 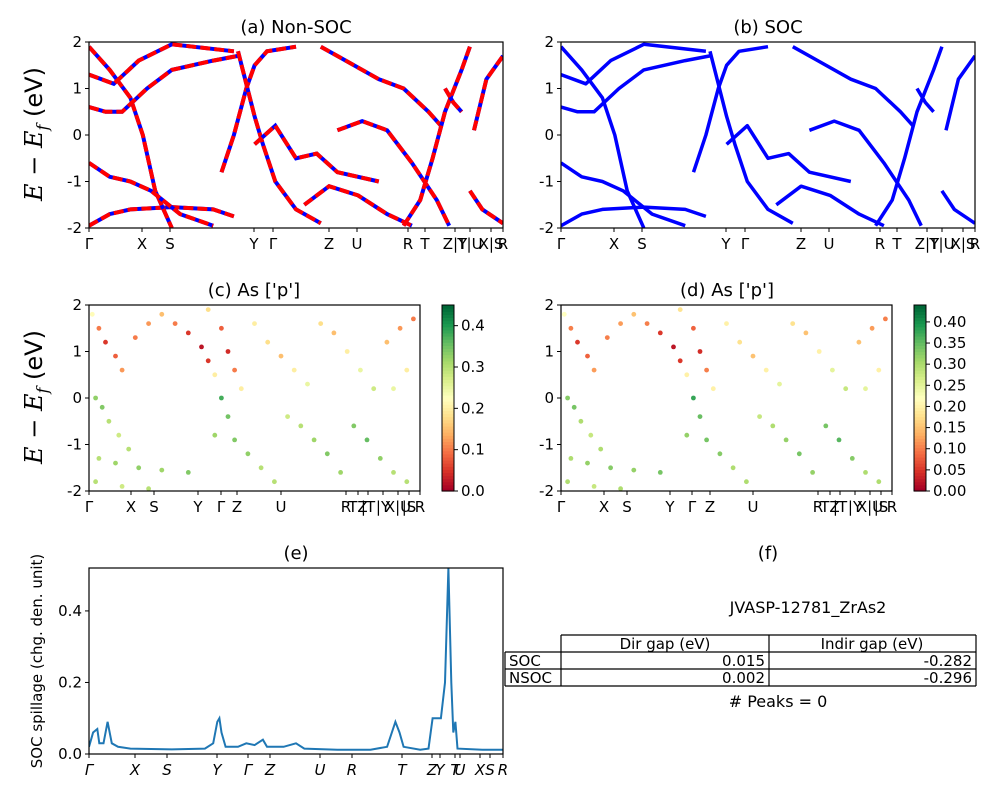 I want to click on panel-e-ylabel: SOC spillage (chg. den. unit), so click(x=37, y=661).